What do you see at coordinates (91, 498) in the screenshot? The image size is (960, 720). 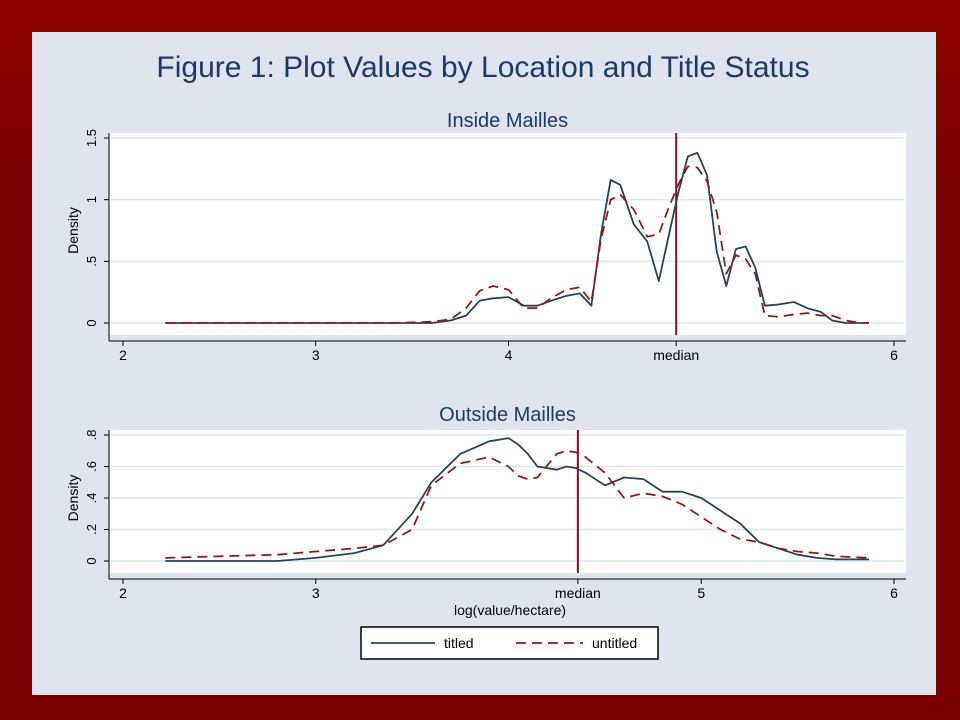 I see `y-tick-label: .4` at bounding box center [91, 498].